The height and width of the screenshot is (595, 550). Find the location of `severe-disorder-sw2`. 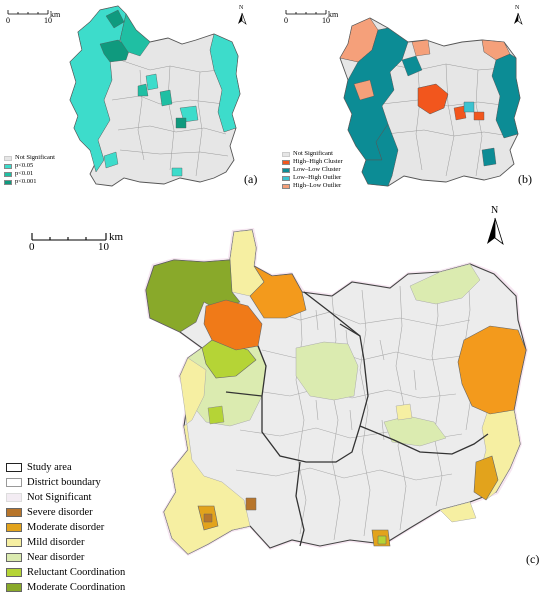

severe-disorder-sw2 is located at coordinates (251, 504).